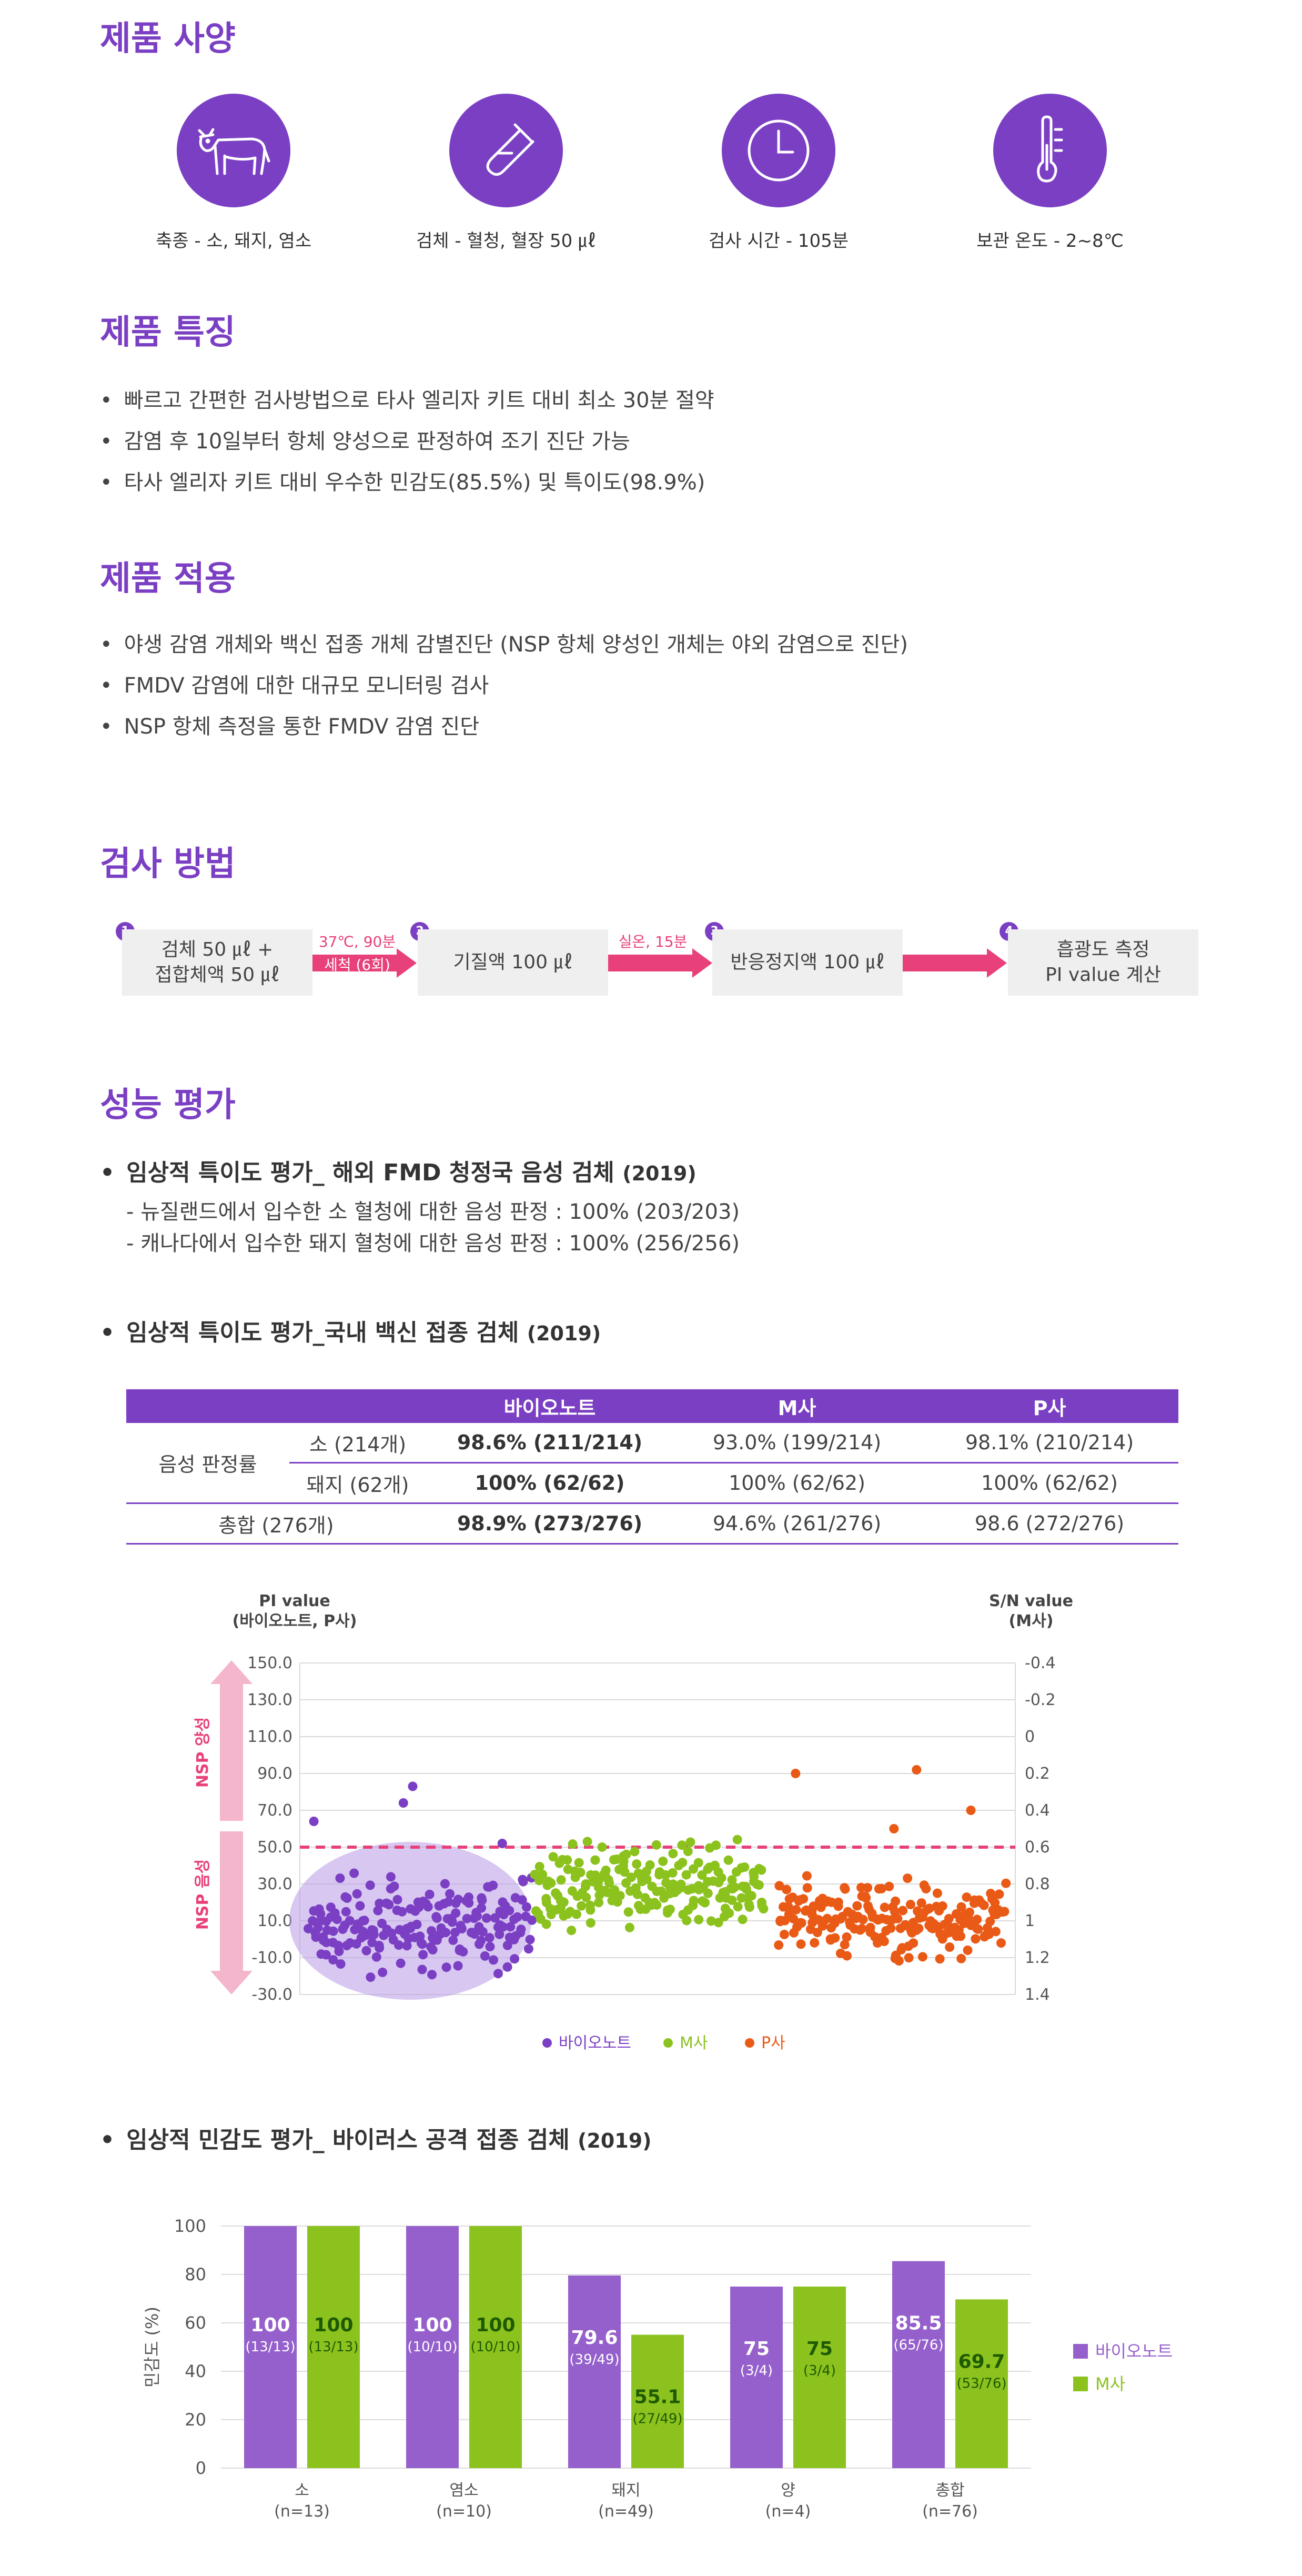 This screenshot has width=1302, height=2576. What do you see at coordinates (1050, 173) in the screenshot?
I see `spec-item-storage: 보관 온도 - 2~8℃` at bounding box center [1050, 173].